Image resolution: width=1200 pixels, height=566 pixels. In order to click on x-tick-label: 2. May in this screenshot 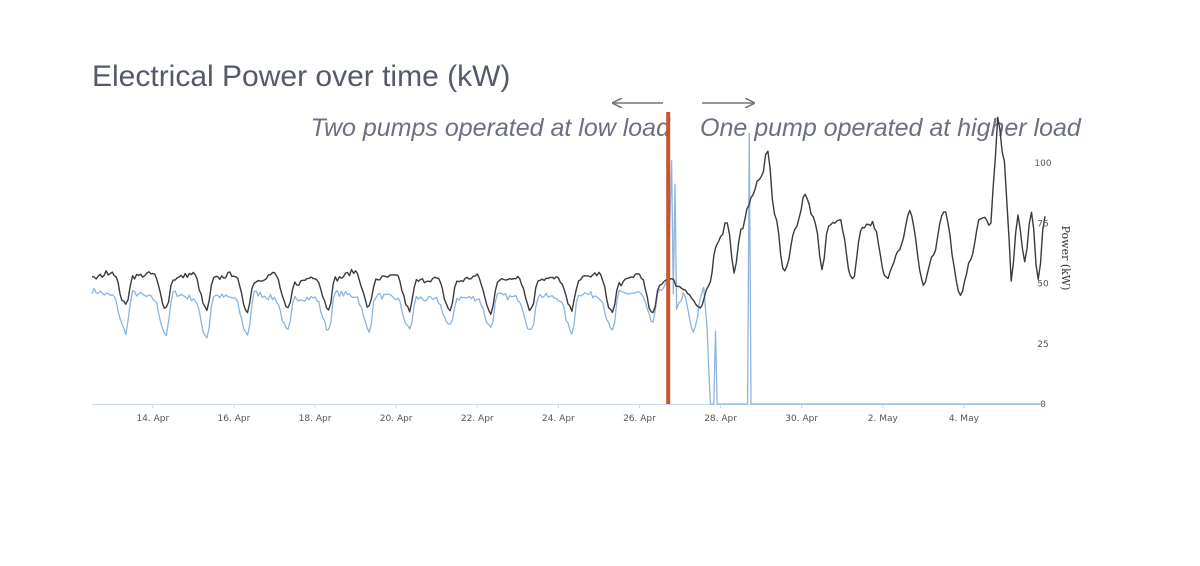, I will do `click(883, 419)`.